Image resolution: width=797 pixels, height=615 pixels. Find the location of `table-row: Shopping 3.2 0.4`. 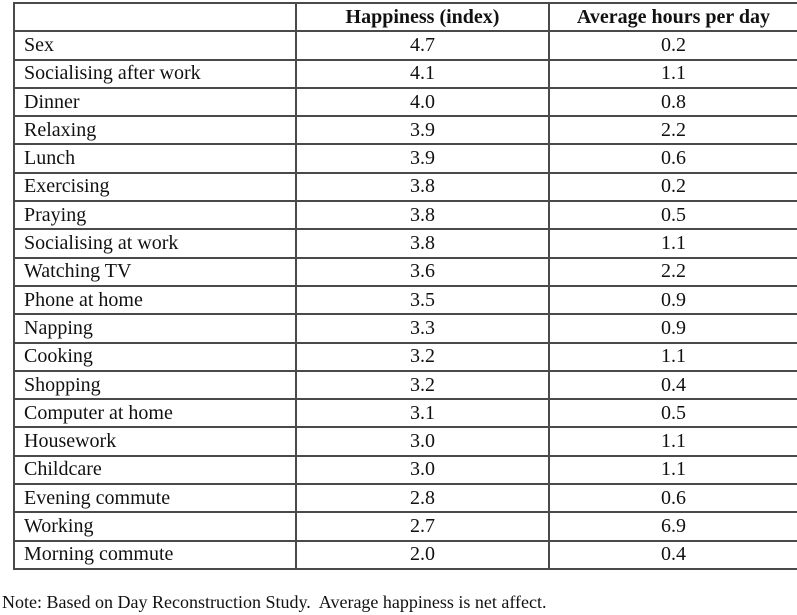

table-row: Shopping 3.2 0.4 is located at coordinates (405, 385).